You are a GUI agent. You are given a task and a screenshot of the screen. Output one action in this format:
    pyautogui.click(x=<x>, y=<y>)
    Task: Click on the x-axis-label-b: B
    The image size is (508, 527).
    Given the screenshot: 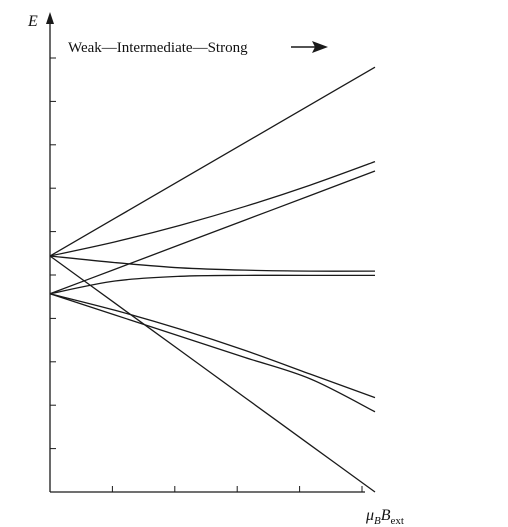 What is the action you would take?
    pyautogui.click(x=386, y=515)
    